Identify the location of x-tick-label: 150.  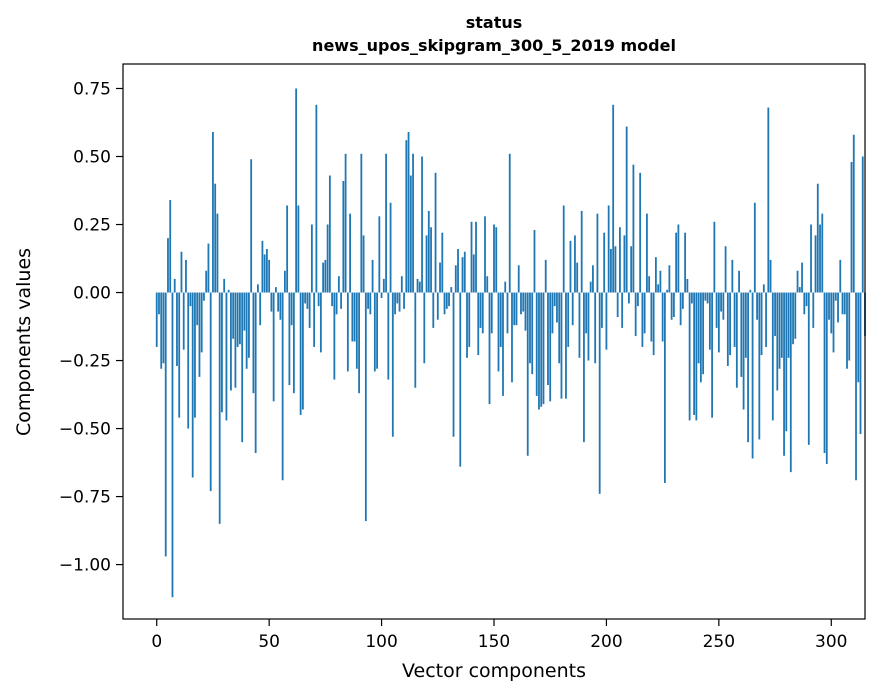
(494, 642).